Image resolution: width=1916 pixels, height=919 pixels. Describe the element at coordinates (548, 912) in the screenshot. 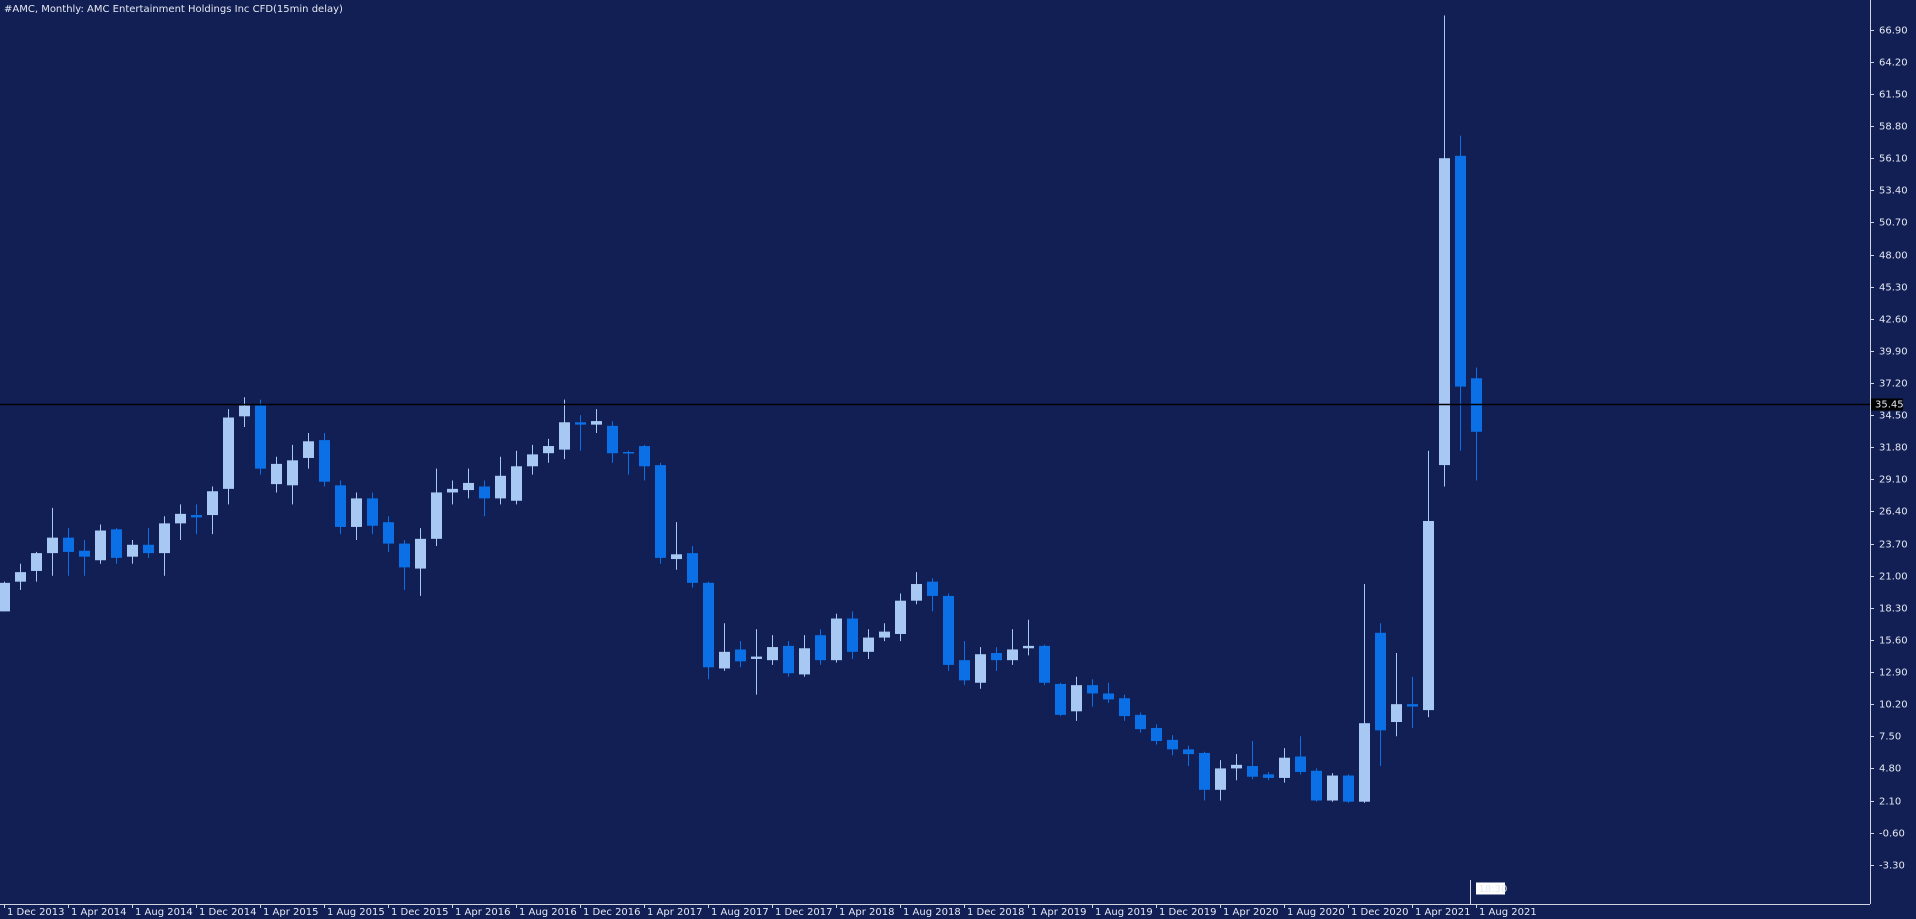

I see `x-tick-label: 1 Aug 2016` at that location.